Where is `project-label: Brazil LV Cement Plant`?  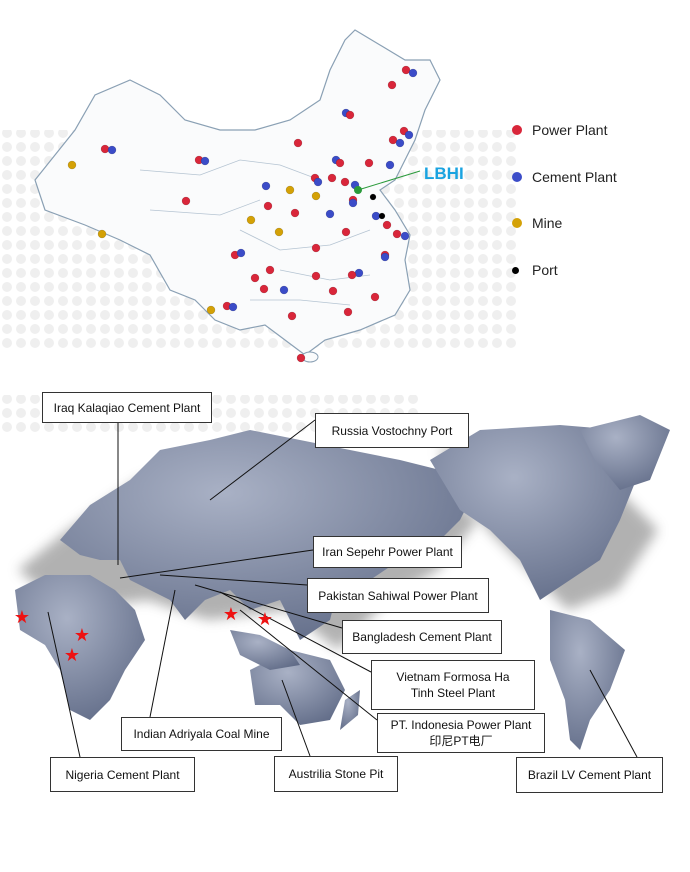
project-label: Brazil LV Cement Plant is located at coordinates (589, 775).